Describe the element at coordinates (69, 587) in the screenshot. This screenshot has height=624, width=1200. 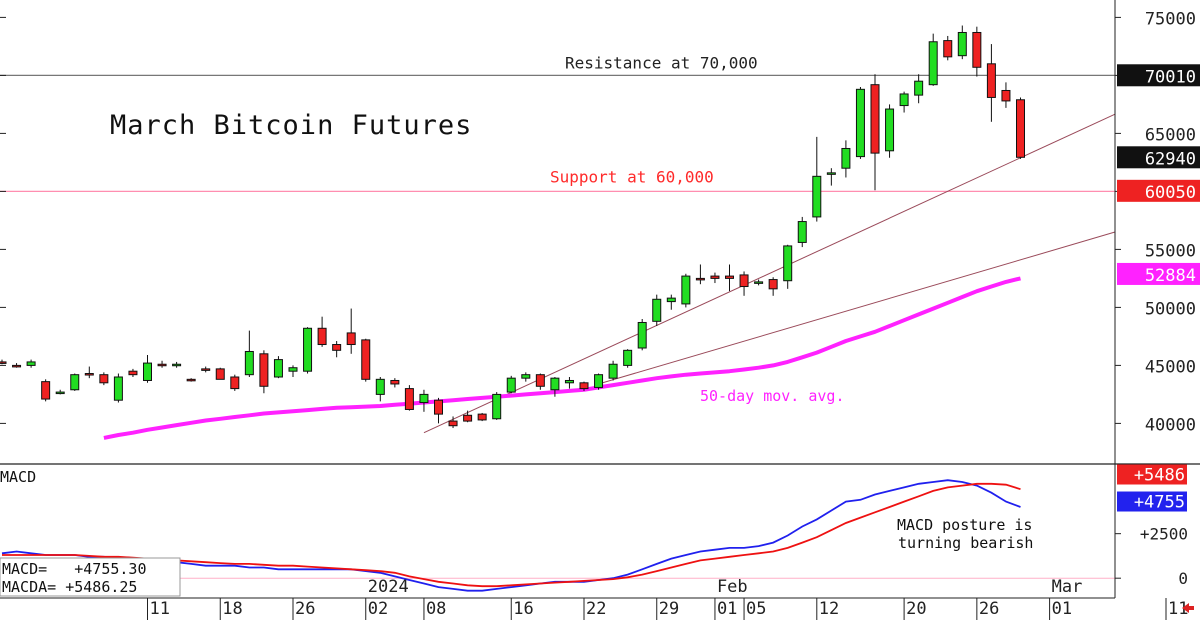
I see `macd-legend-macda: MACDA= +5486.25` at that location.